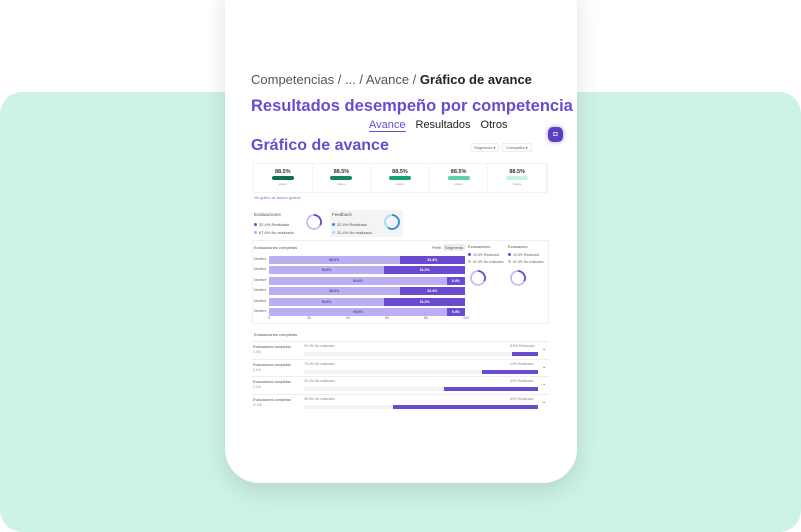 This screenshot has height=532, width=801. I want to click on list-item-left: 42.4% No realizado, so click(319, 381).